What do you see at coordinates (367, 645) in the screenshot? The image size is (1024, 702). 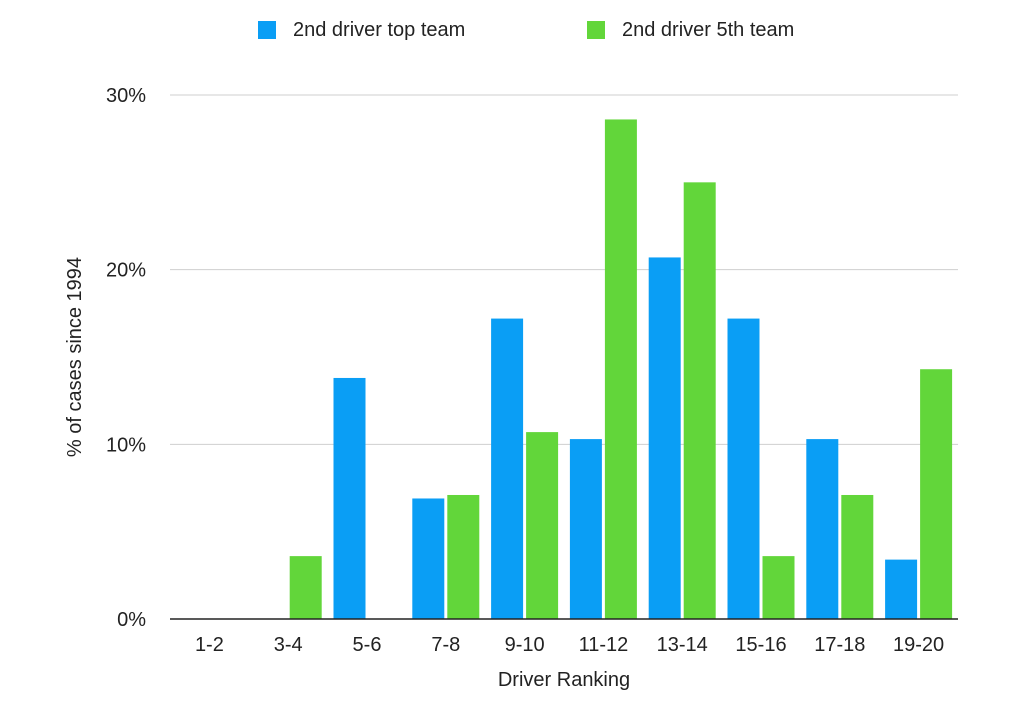 I see `x-tick-label: 5-6` at bounding box center [367, 645].